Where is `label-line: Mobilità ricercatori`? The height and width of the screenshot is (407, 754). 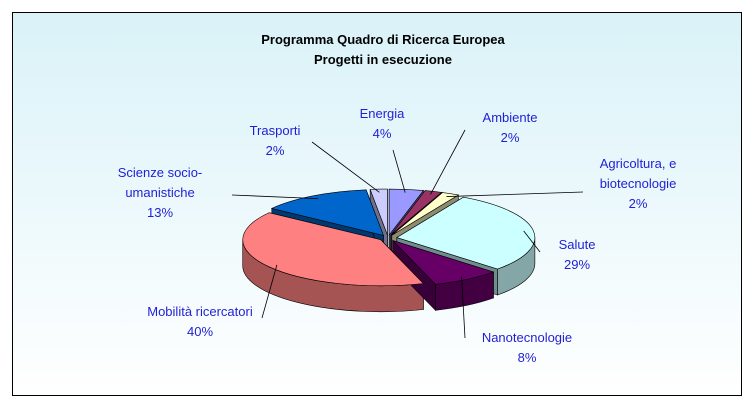 label-line: Mobilità ricercatori is located at coordinates (200, 311).